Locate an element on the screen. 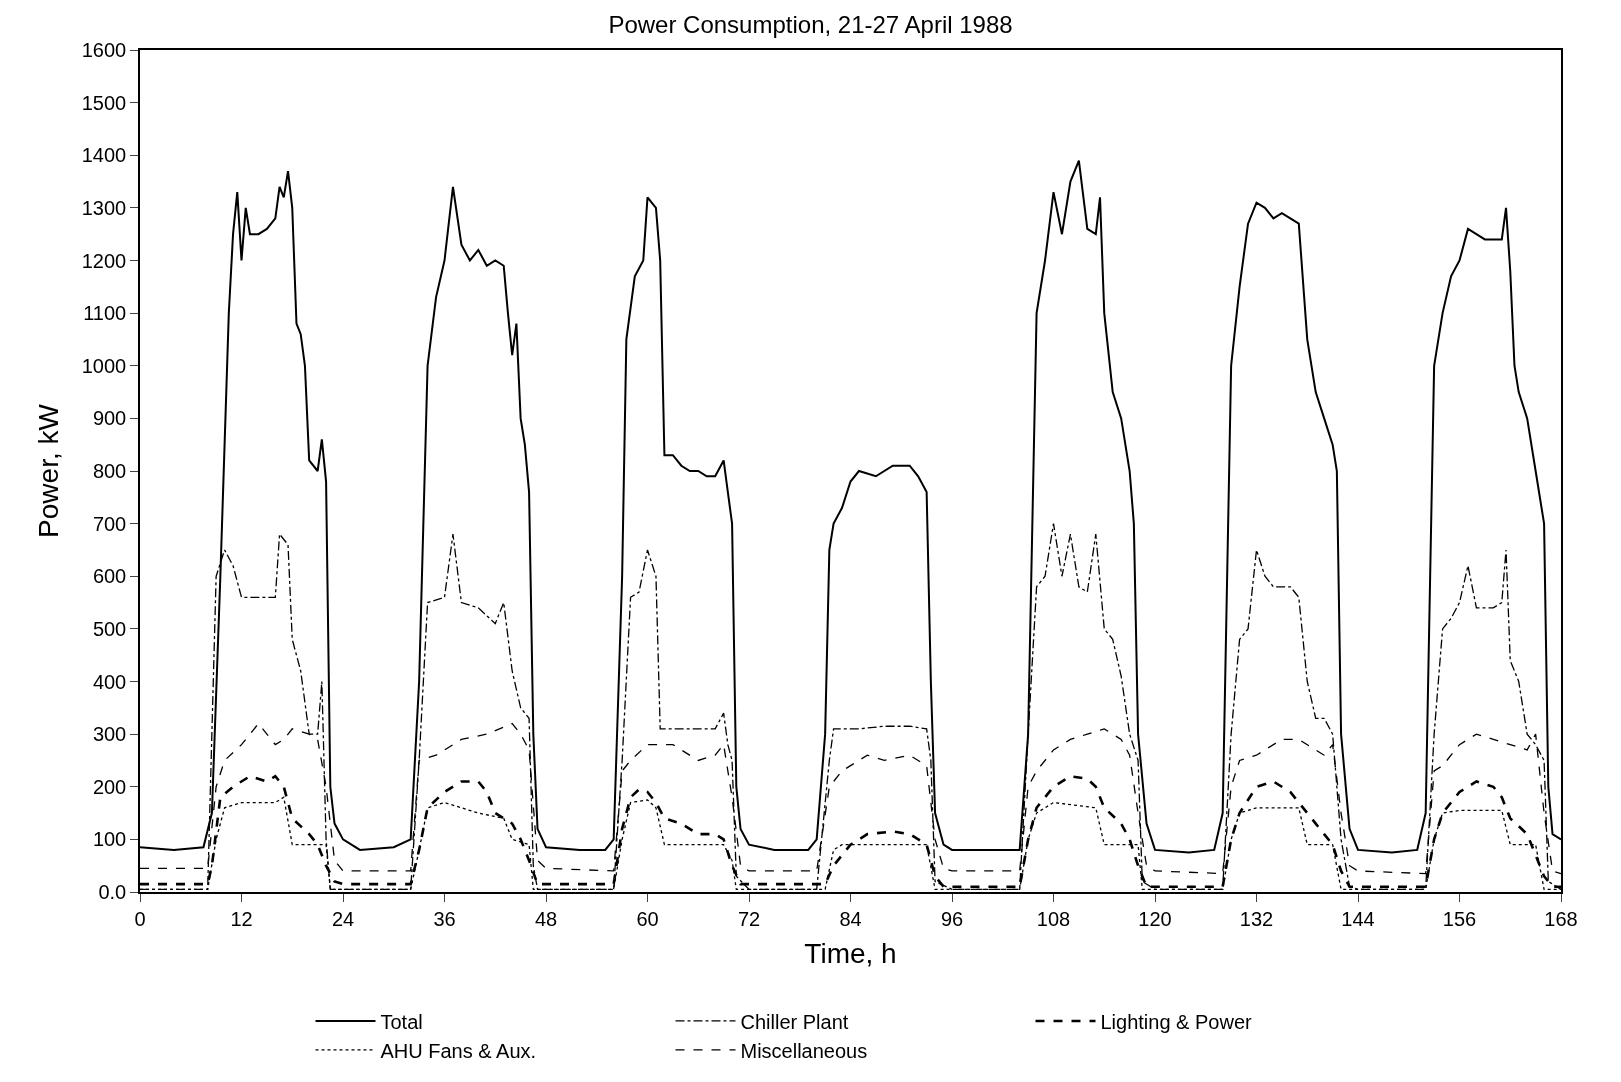 This screenshot has width=1621, height=1082. legend-label: Lighting & Power is located at coordinates (1176, 1021).